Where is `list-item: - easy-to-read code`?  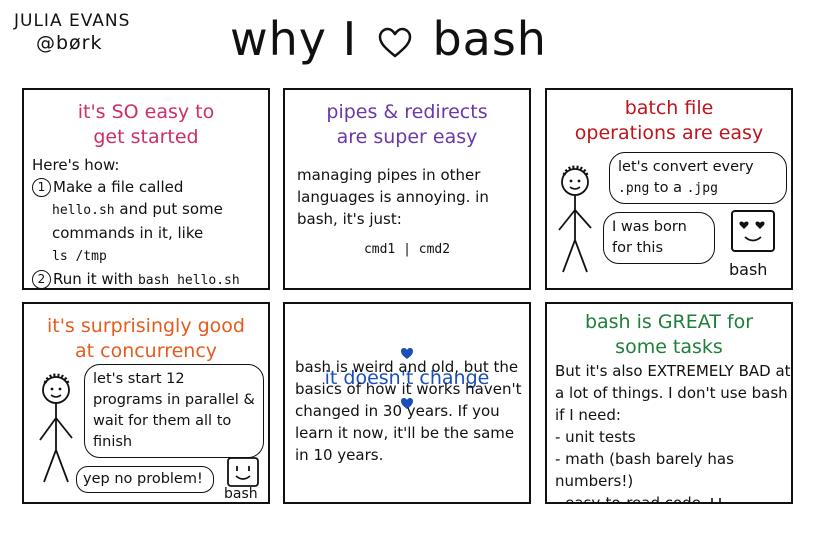
list-item: - easy-to-read code is located at coordinates (628, 499).